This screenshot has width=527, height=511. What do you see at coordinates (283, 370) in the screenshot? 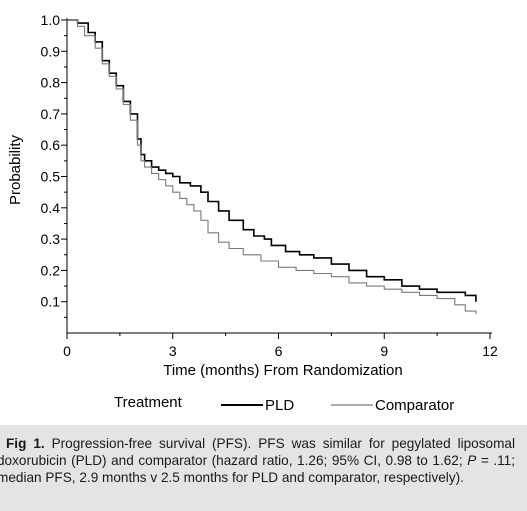
I see `x-axis-label: Time (months) From Randomization` at bounding box center [283, 370].